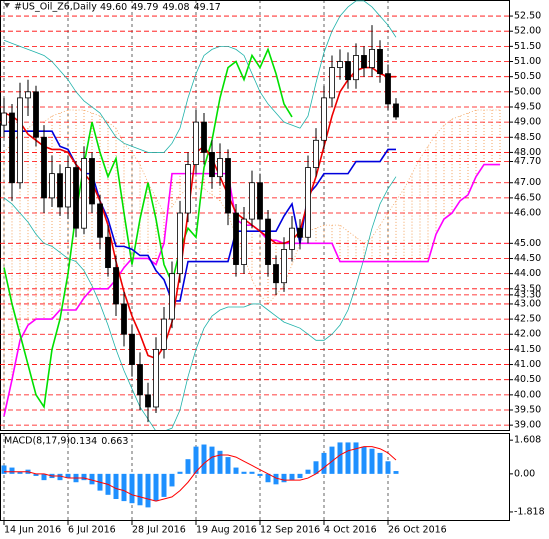  I want to click on y-tick-label: 49.50, so click(527, 106).